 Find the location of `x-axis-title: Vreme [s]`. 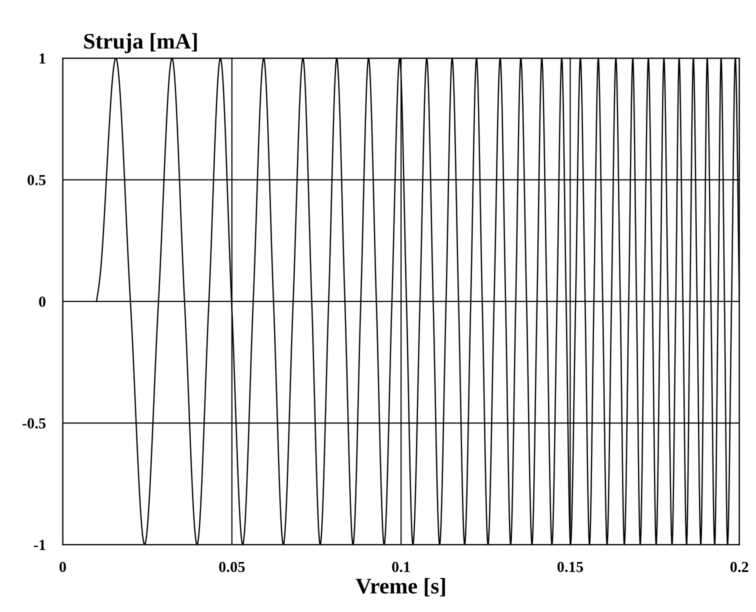

x-axis-title: Vreme [s] is located at coordinates (400, 587).